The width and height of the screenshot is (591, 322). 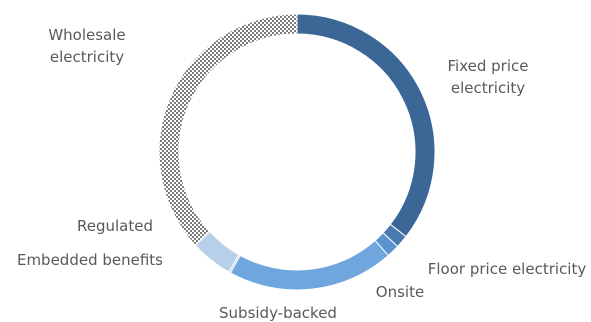 I want to click on label-embedded-benefits: Embedded benefits, so click(x=90, y=260).